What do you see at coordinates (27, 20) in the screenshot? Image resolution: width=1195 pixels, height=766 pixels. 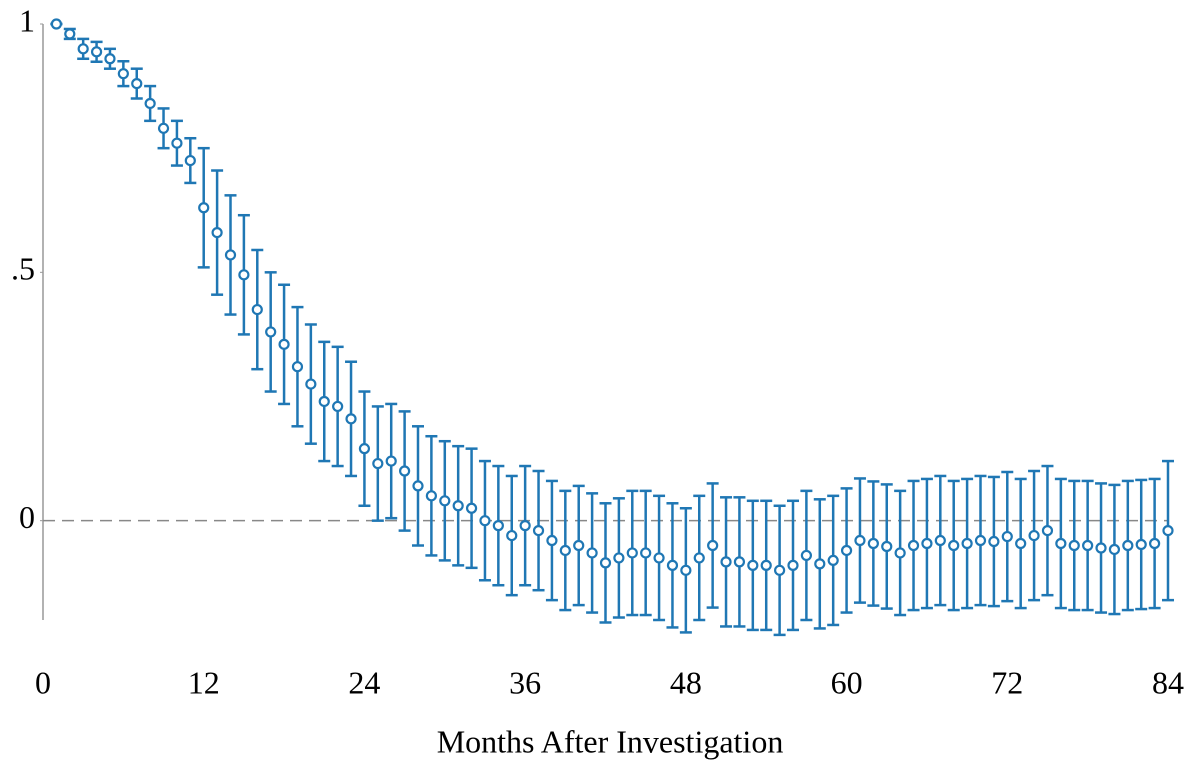 I see `y-tick-label: 1` at bounding box center [27, 20].